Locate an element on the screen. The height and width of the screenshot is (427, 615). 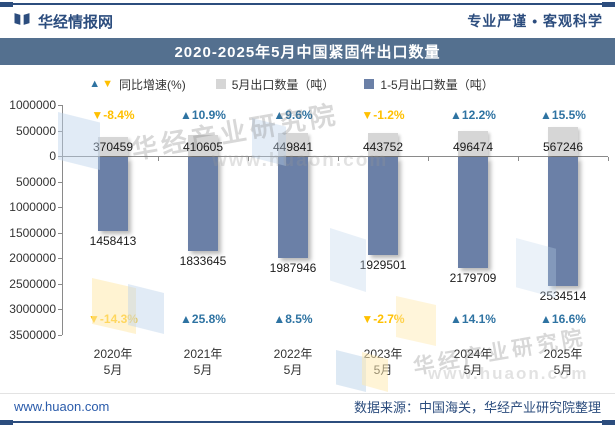
jan-may-export-value: 1833645 is located at coordinates (203, 260).